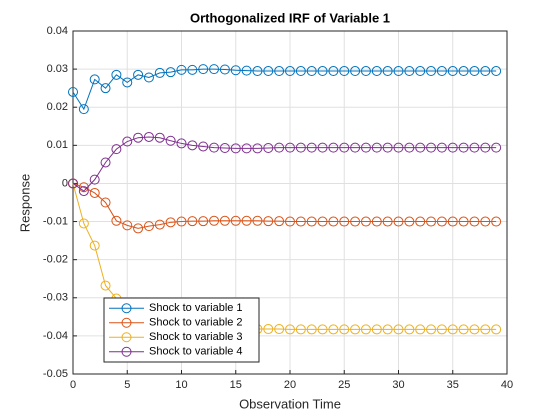 Image resolution: width=560 pixels, height=420 pixels. What do you see at coordinates (344, 385) in the screenshot?
I see `x-tick-label: 25` at bounding box center [344, 385].